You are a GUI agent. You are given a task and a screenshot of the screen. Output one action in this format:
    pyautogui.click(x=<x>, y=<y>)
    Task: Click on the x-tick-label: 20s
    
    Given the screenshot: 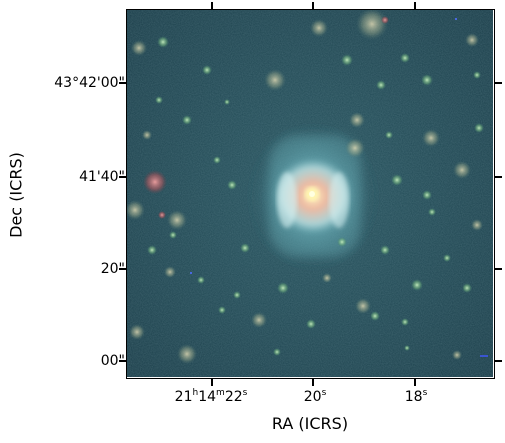 What is the action you would take?
    pyautogui.click(x=315, y=397)
    